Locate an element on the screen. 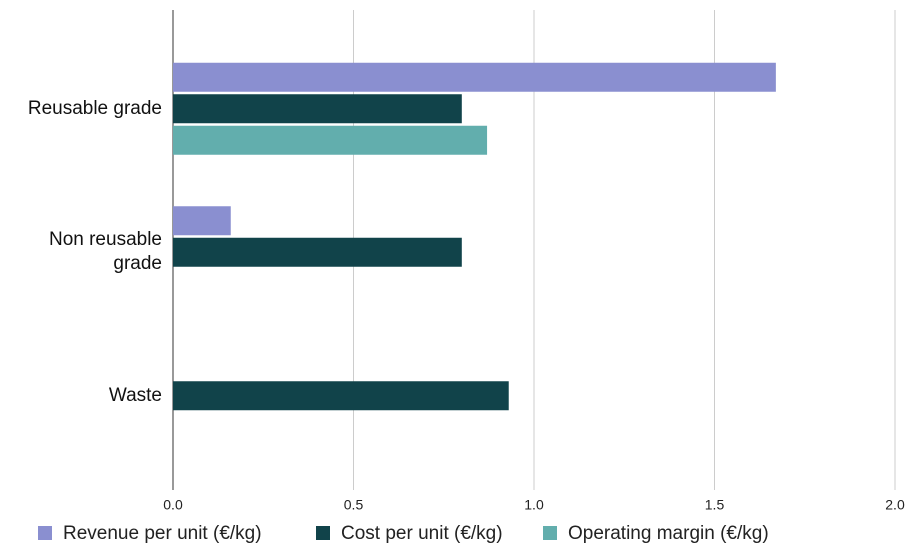 The width and height of the screenshot is (909, 547). x-tick-label: 0.5 is located at coordinates (354, 505).